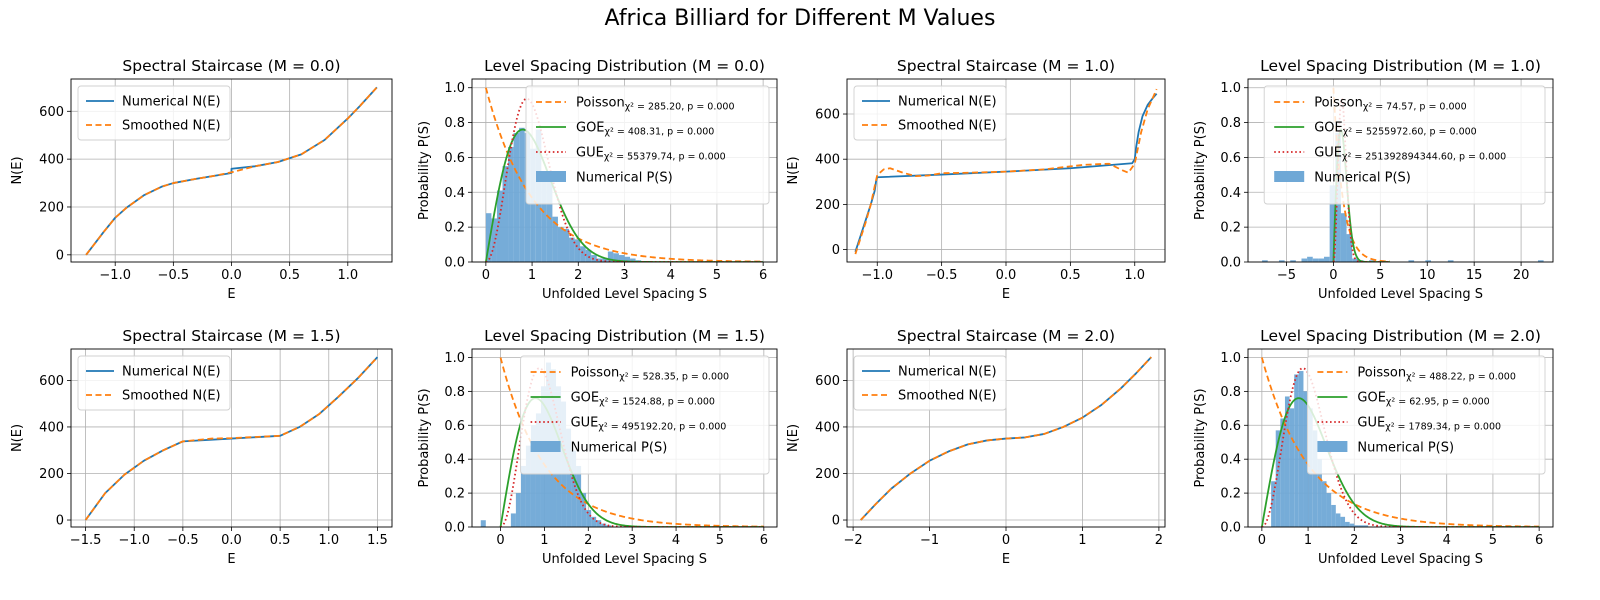 The image size is (1600, 600). I want to click on poisson-curve, so click(1361, 174).